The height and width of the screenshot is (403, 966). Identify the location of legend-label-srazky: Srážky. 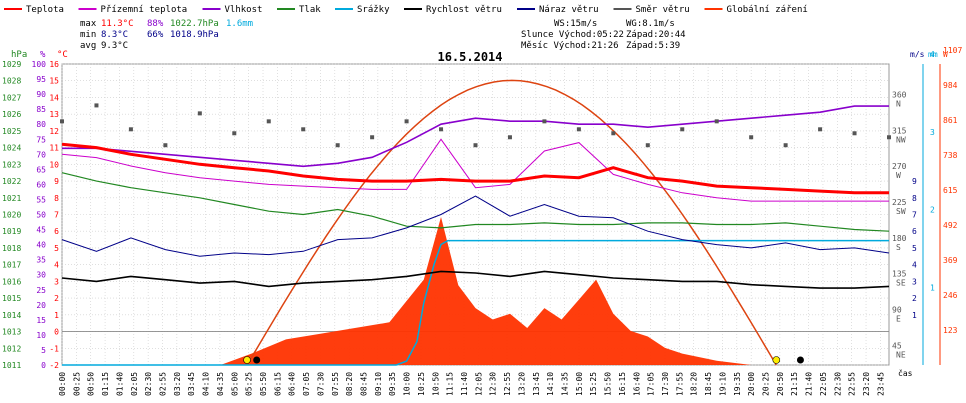
(373, 10).